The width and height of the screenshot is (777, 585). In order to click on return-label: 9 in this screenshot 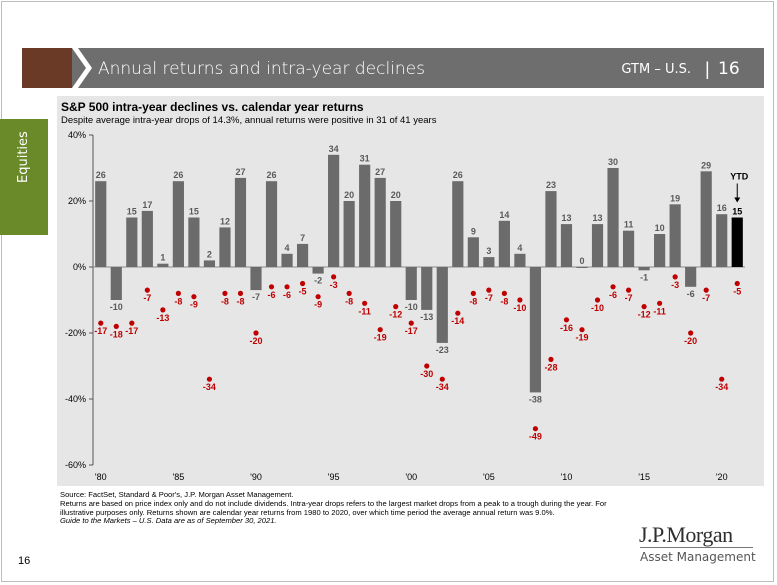, I will do `click(473, 231)`.